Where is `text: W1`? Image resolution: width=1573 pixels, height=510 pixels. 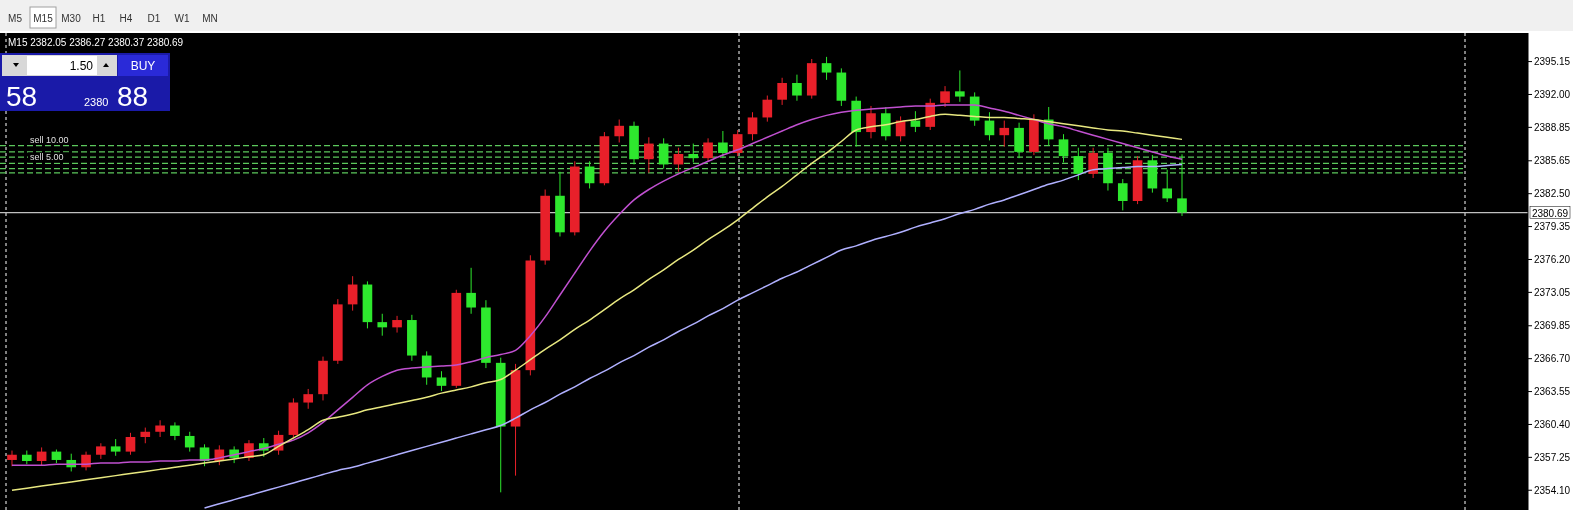 text: W1 is located at coordinates (182, 18).